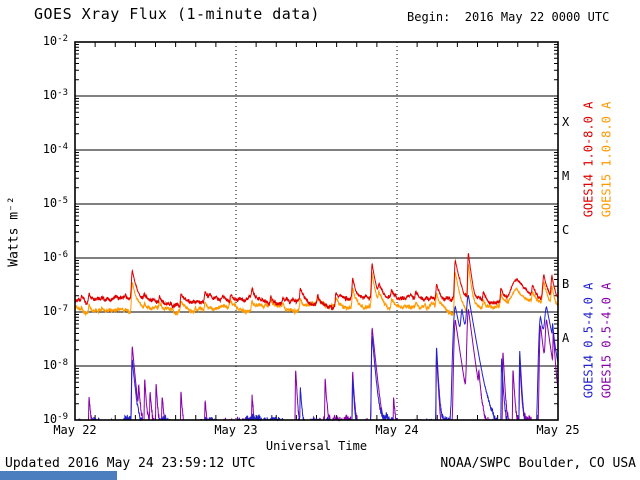  What do you see at coordinates (55, 203) in the screenshot?
I see `y-tick-label: 10-5` at bounding box center [55, 203].